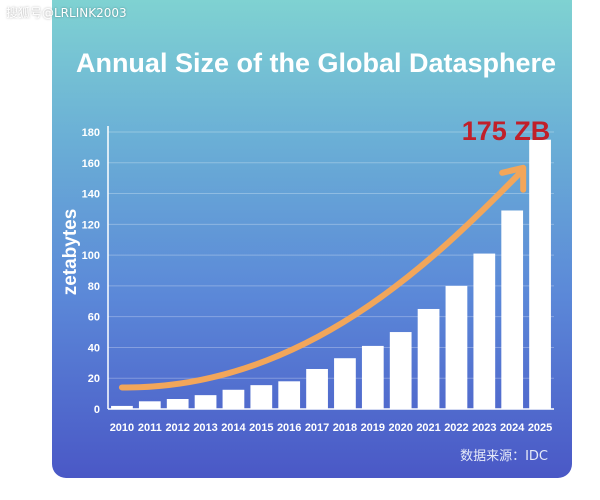 Image resolution: width=600 pixels, height=500 pixels. What do you see at coordinates (91, 133) in the screenshot?
I see `y-tick-label: 180` at bounding box center [91, 133].